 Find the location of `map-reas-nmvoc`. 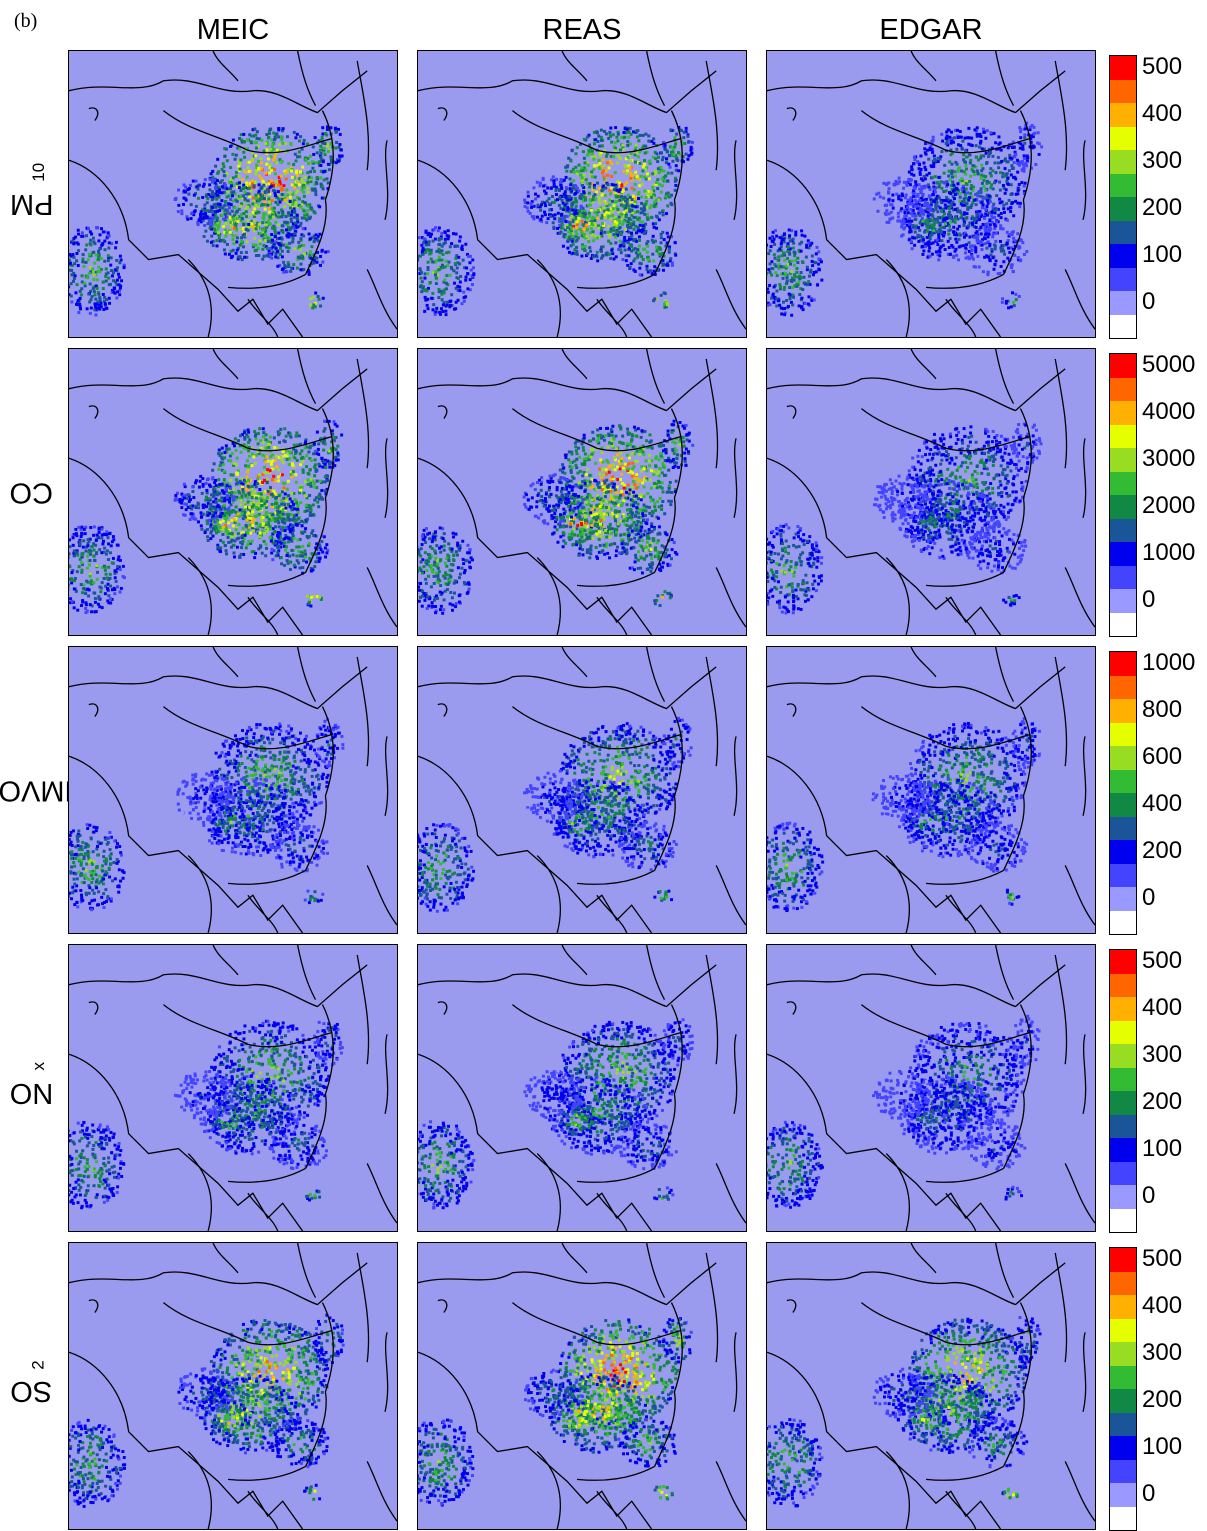

map-reas-nmvoc is located at coordinates (582, 790).